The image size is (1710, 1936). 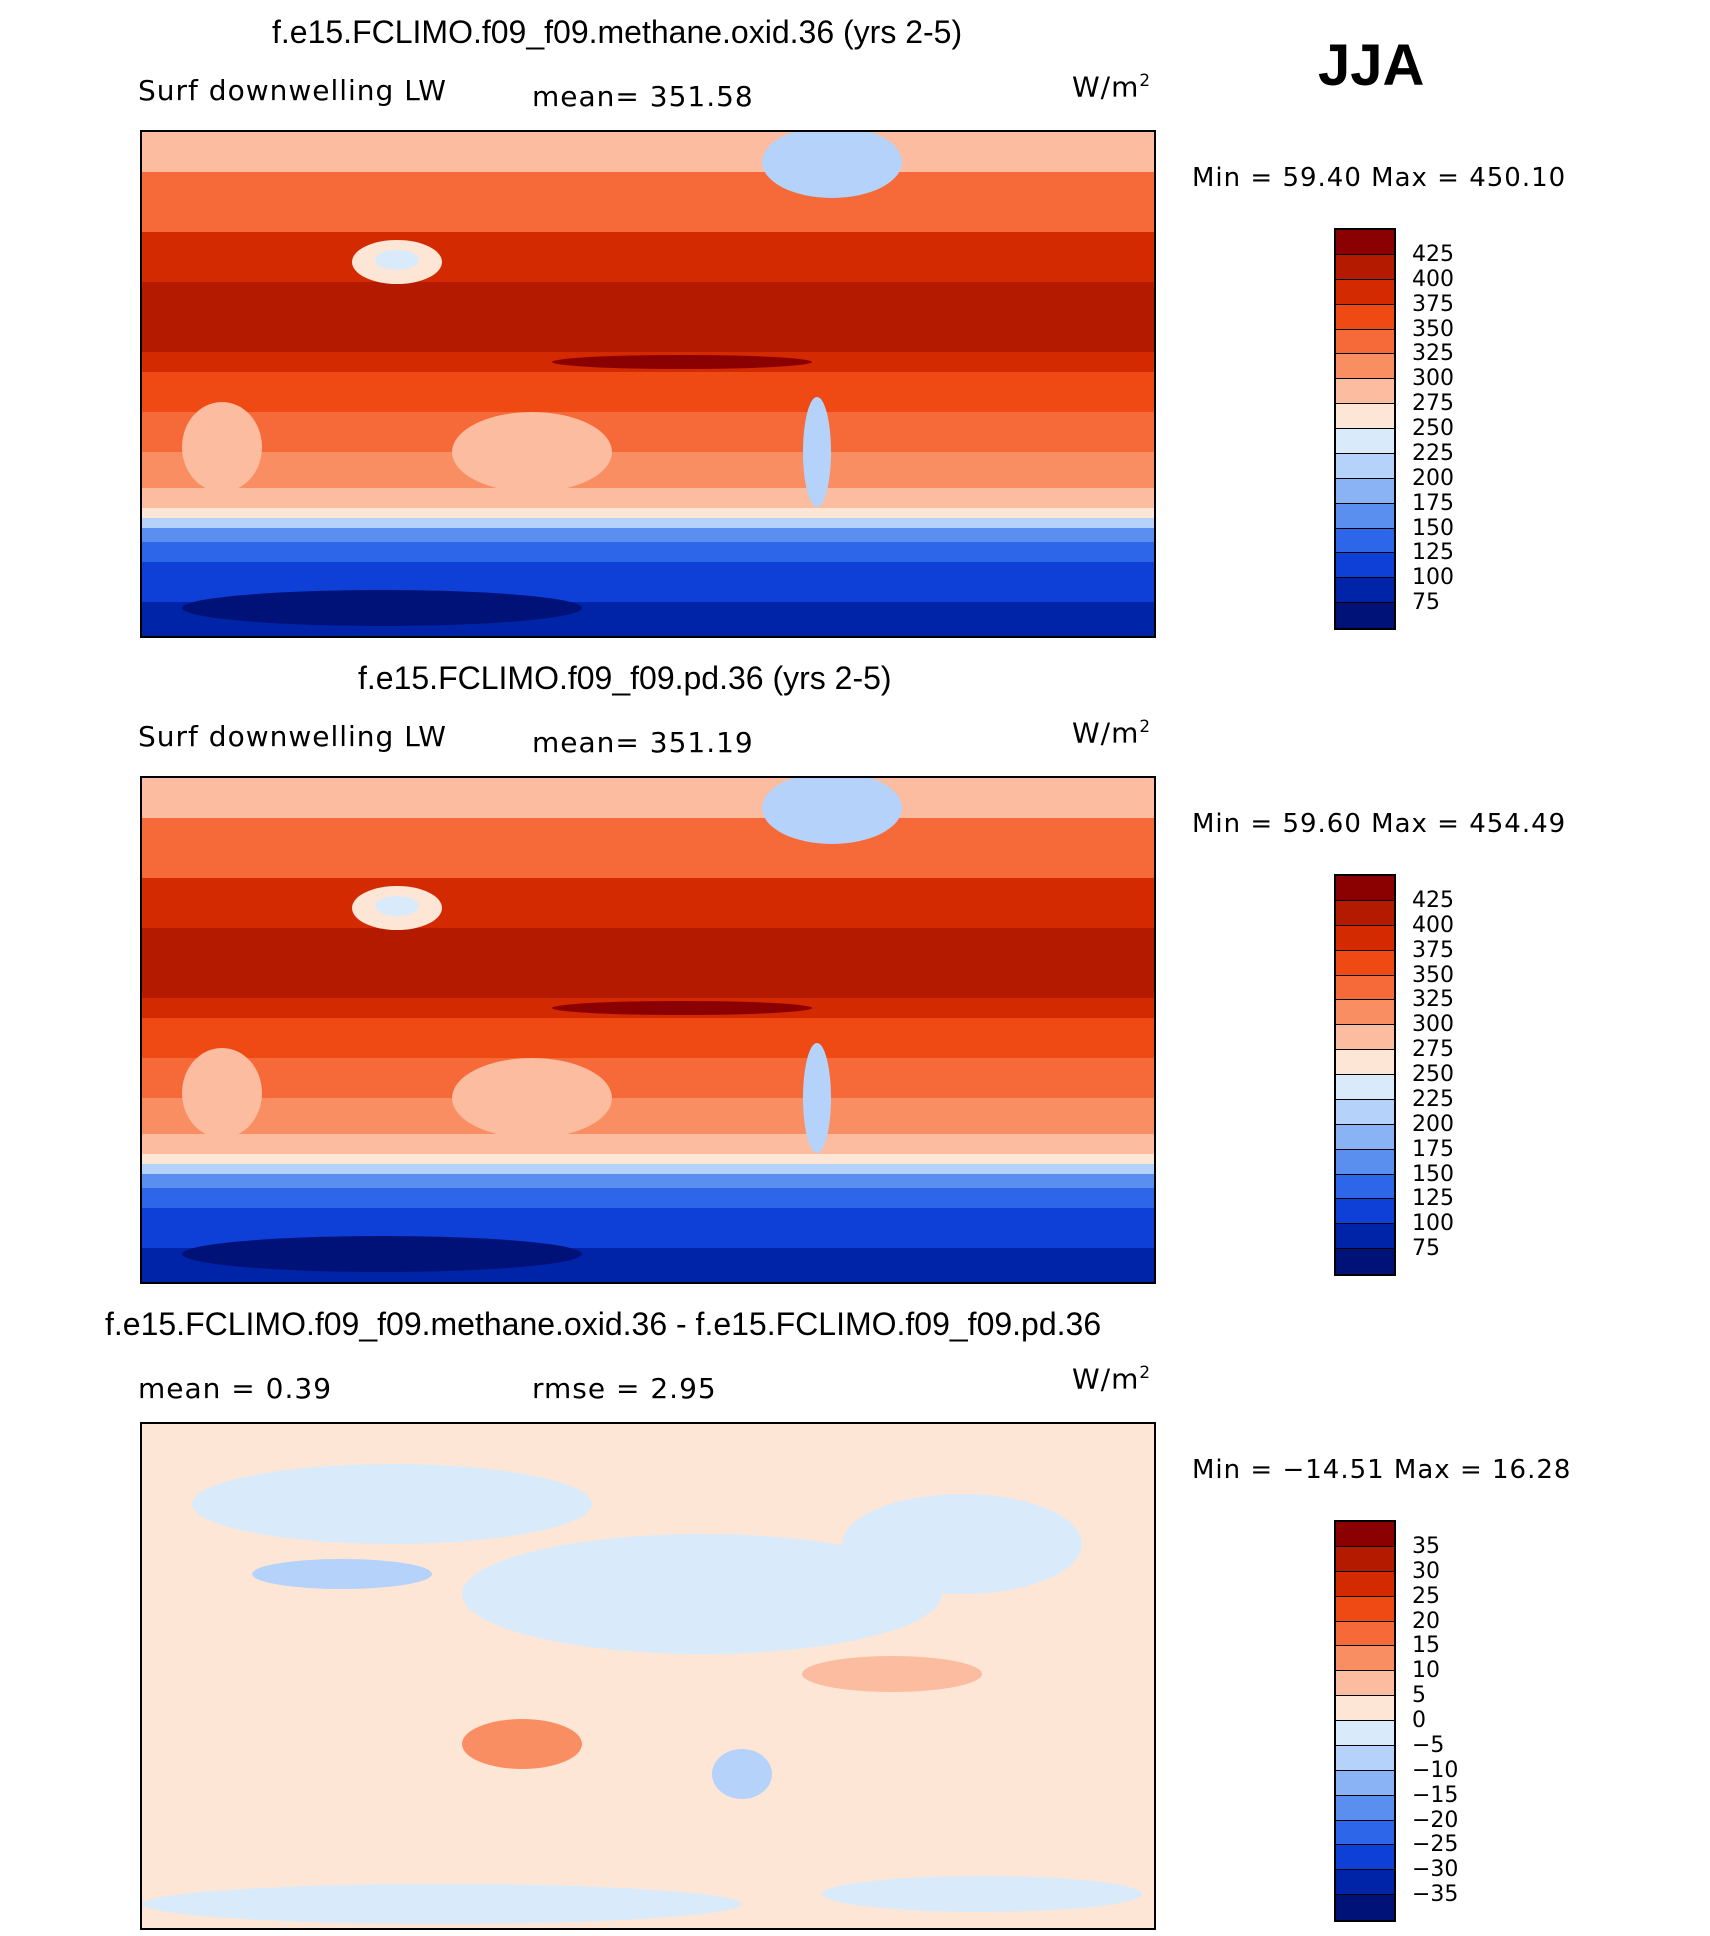 What do you see at coordinates (1112, 87) in the screenshot?
I see `panel1-units: W/m2` at bounding box center [1112, 87].